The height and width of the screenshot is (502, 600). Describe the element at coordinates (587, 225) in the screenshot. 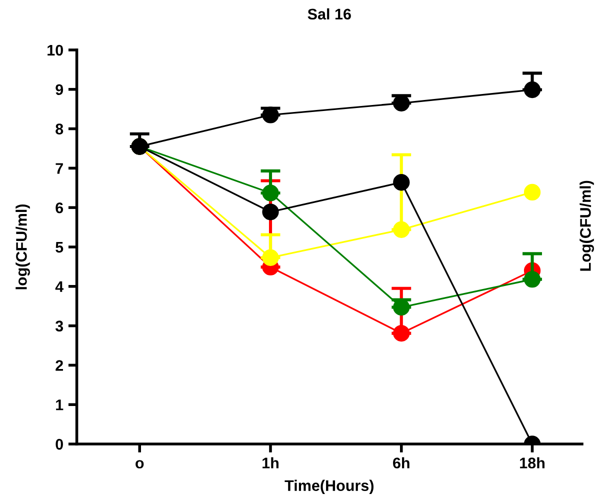

I see `y2-axis-title: Log(CFU/ml)` at that location.